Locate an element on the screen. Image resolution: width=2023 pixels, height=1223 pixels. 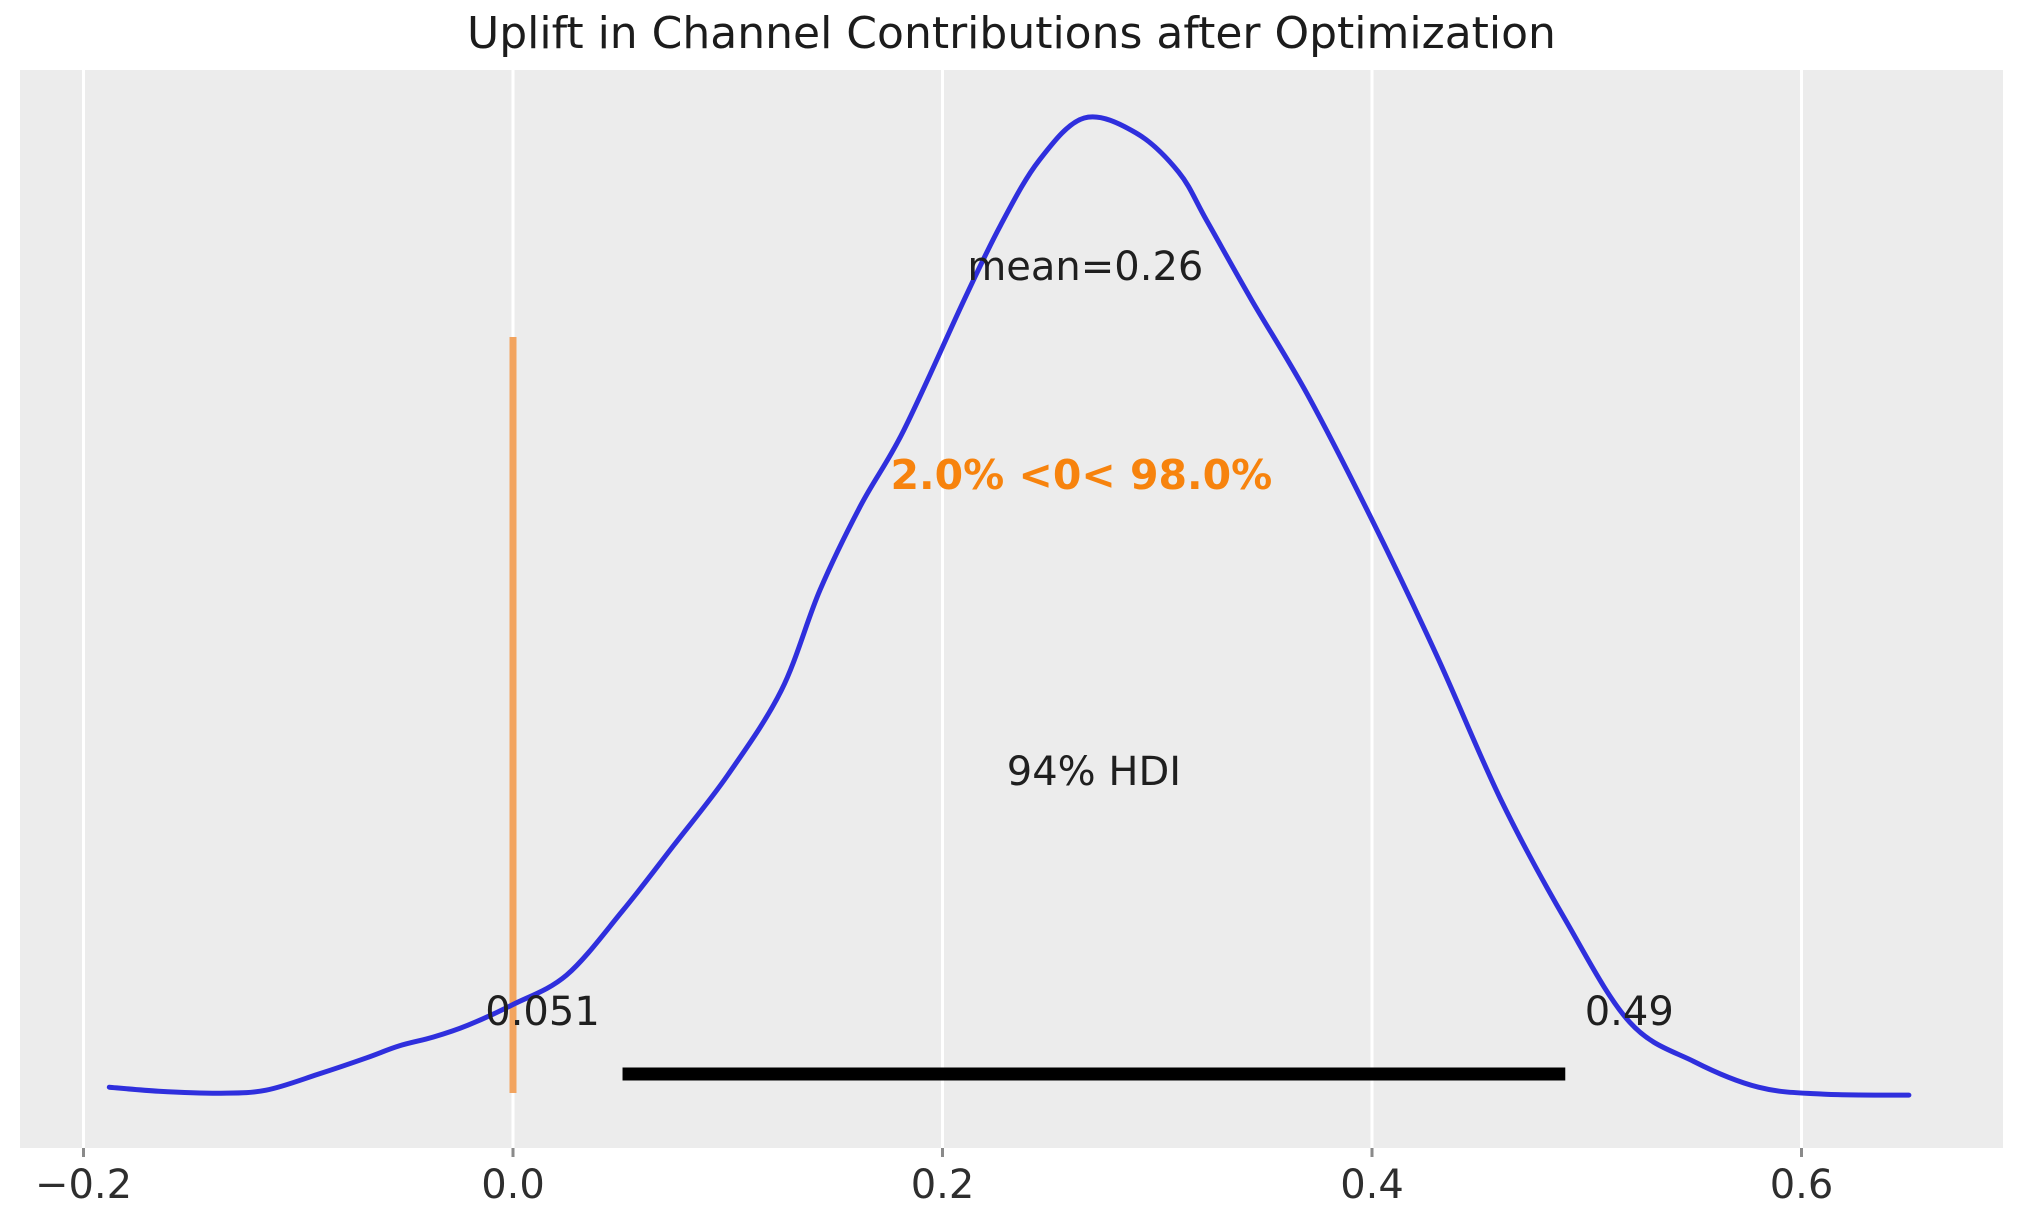
x-tick-label: 0.2 is located at coordinates (942, 1185).